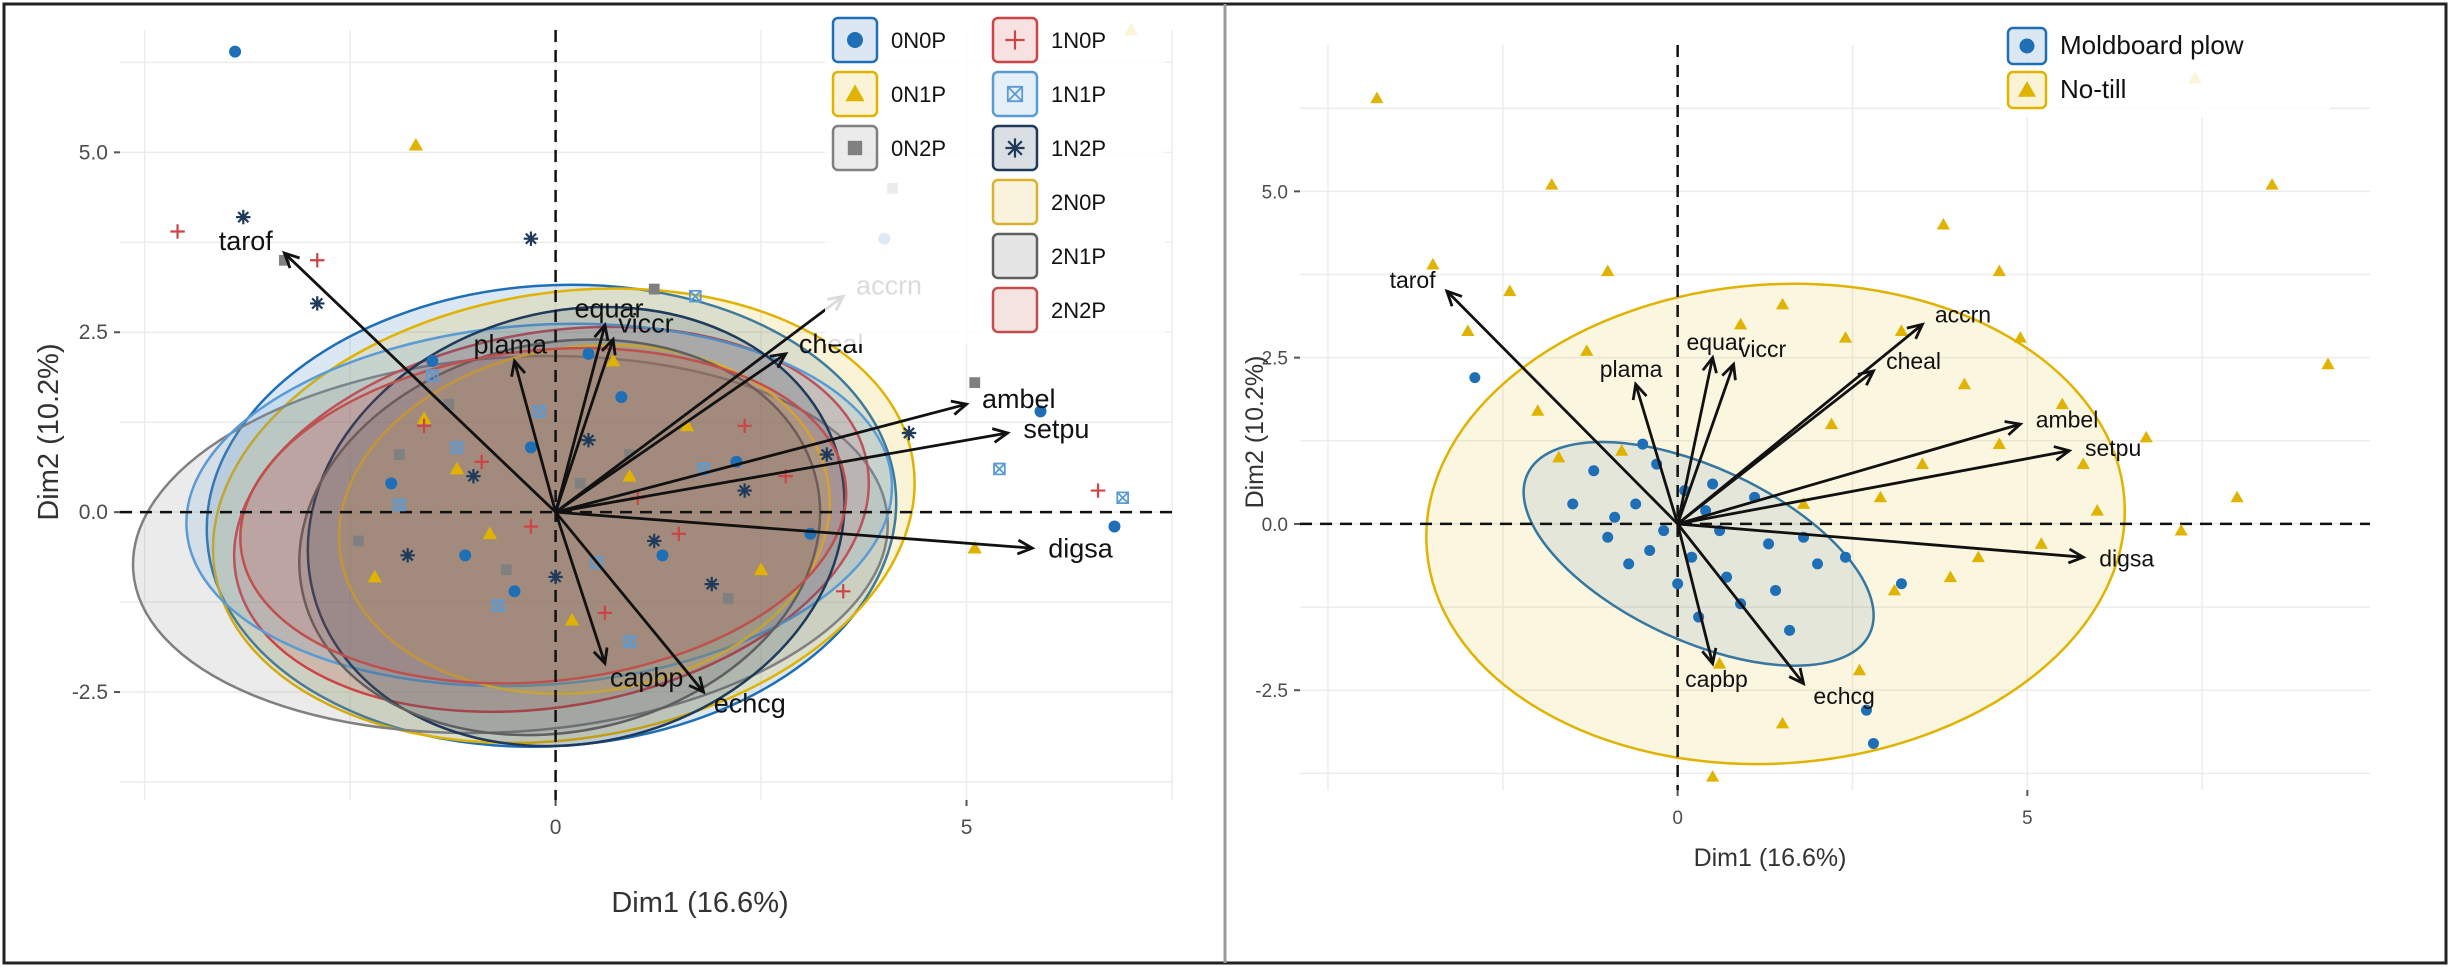 The width and height of the screenshot is (2450, 967). Describe the element at coordinates (855, 148) in the screenshot. I see `legend-marker-0n2p` at that location.